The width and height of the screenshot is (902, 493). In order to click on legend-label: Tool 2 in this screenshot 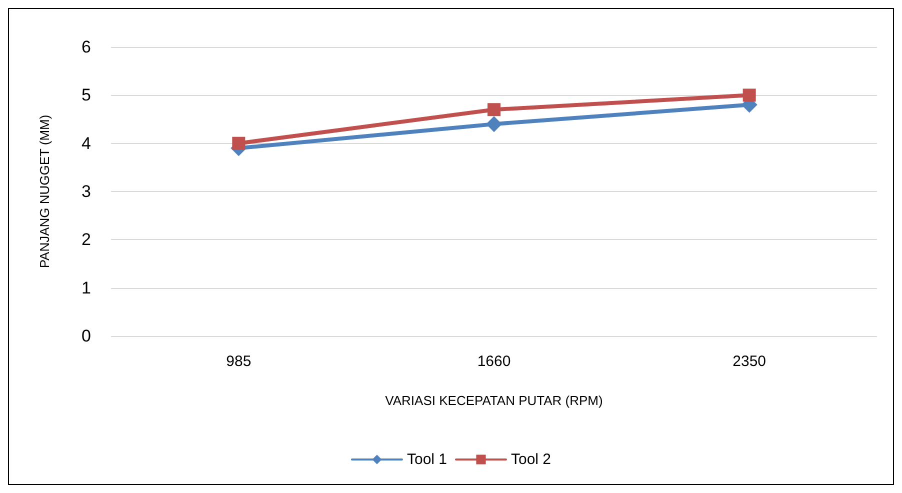, I will do `click(531, 459)`.